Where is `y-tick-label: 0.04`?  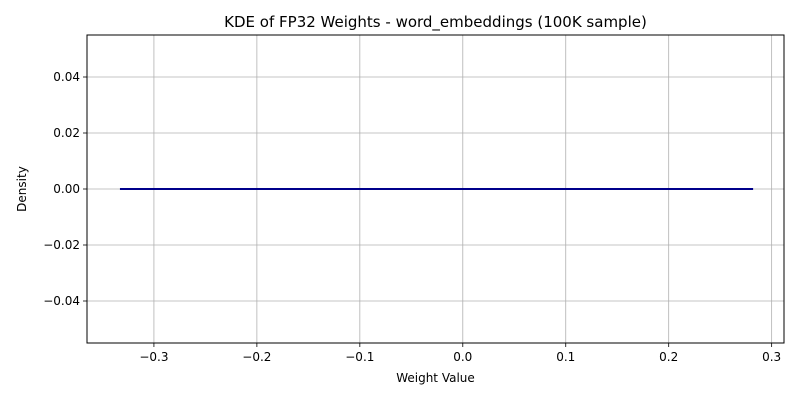 y-tick-label: 0.04 is located at coordinates (66, 77).